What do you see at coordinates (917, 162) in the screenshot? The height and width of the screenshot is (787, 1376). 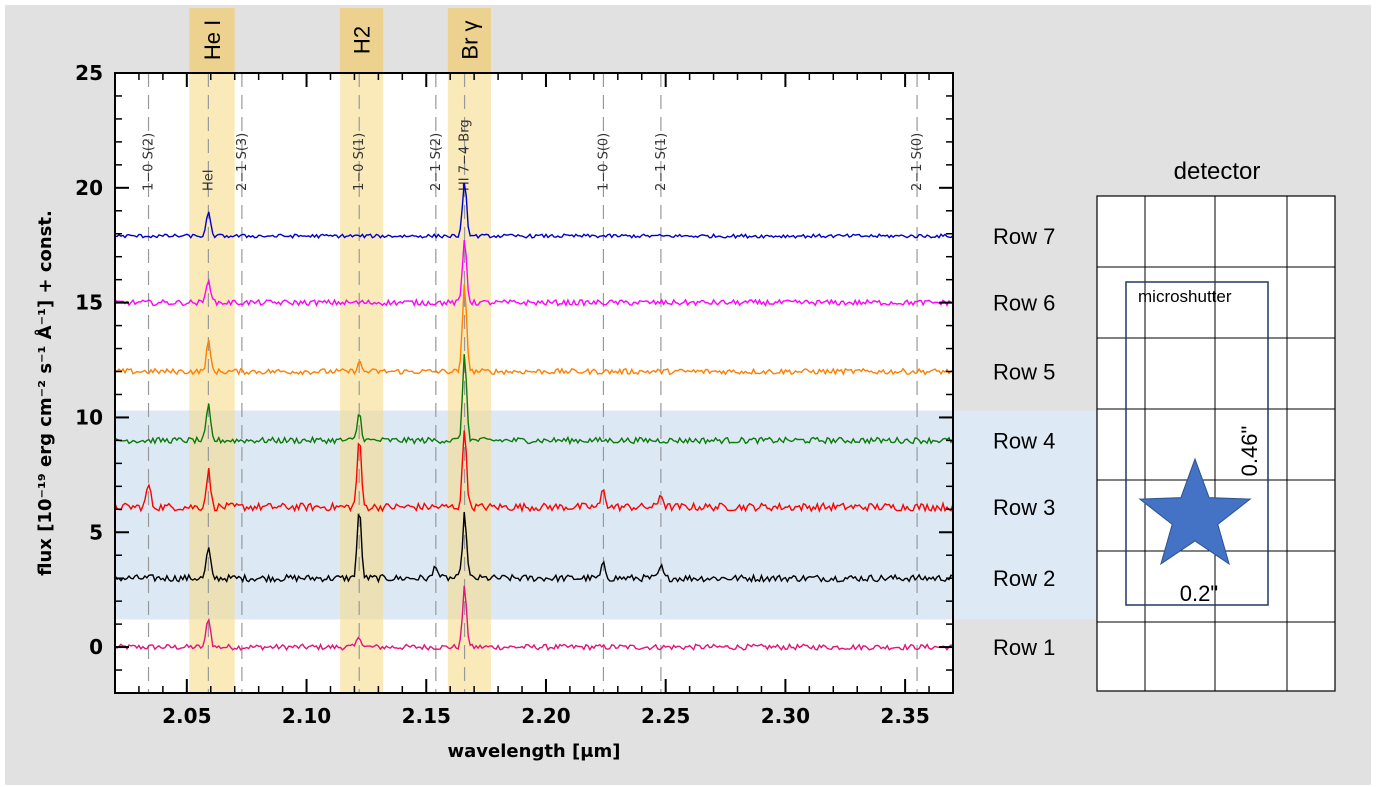 I see `line-label-8: 2−1 S(0)` at bounding box center [917, 162].